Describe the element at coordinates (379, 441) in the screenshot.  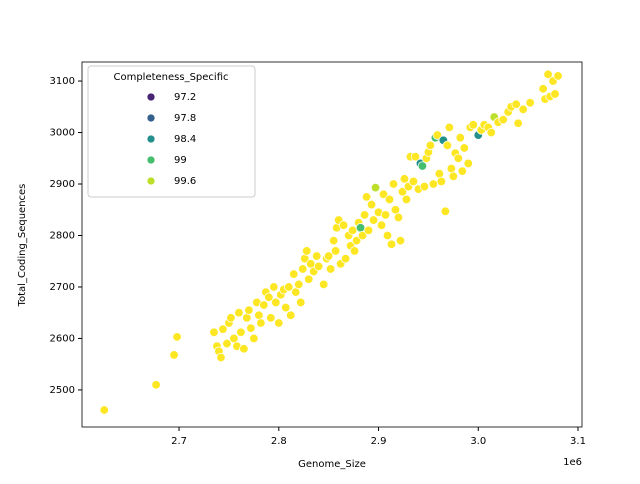
I see `x-tick-label: 2.9` at that location.